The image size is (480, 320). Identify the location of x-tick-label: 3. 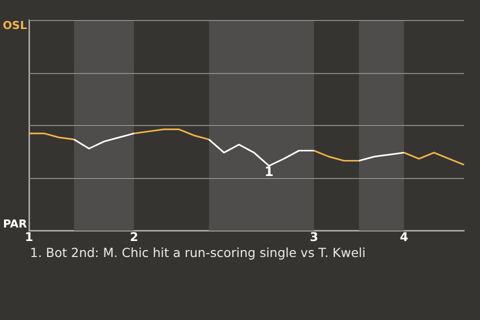
(314, 237).